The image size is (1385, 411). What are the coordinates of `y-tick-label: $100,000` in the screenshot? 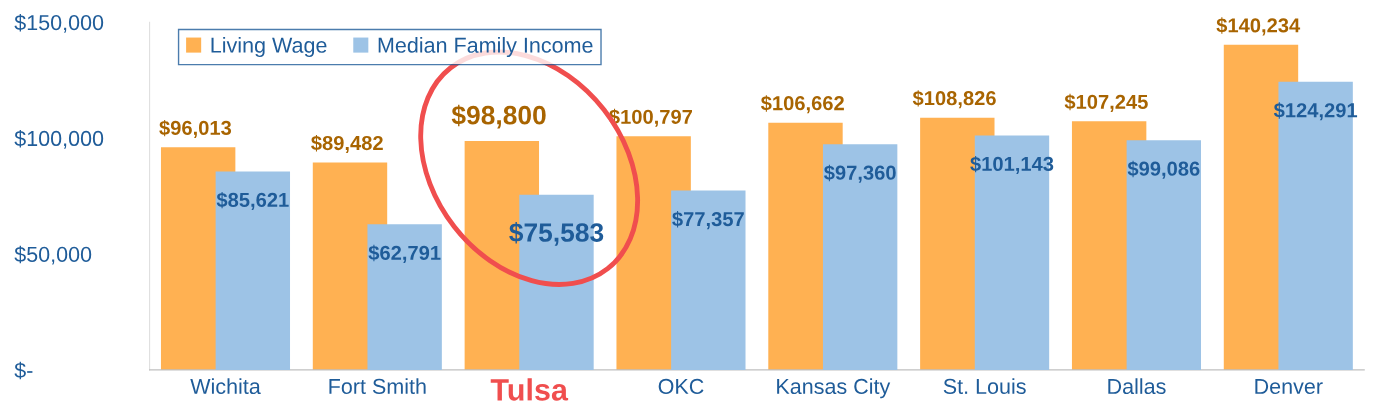 It's located at (59, 139).